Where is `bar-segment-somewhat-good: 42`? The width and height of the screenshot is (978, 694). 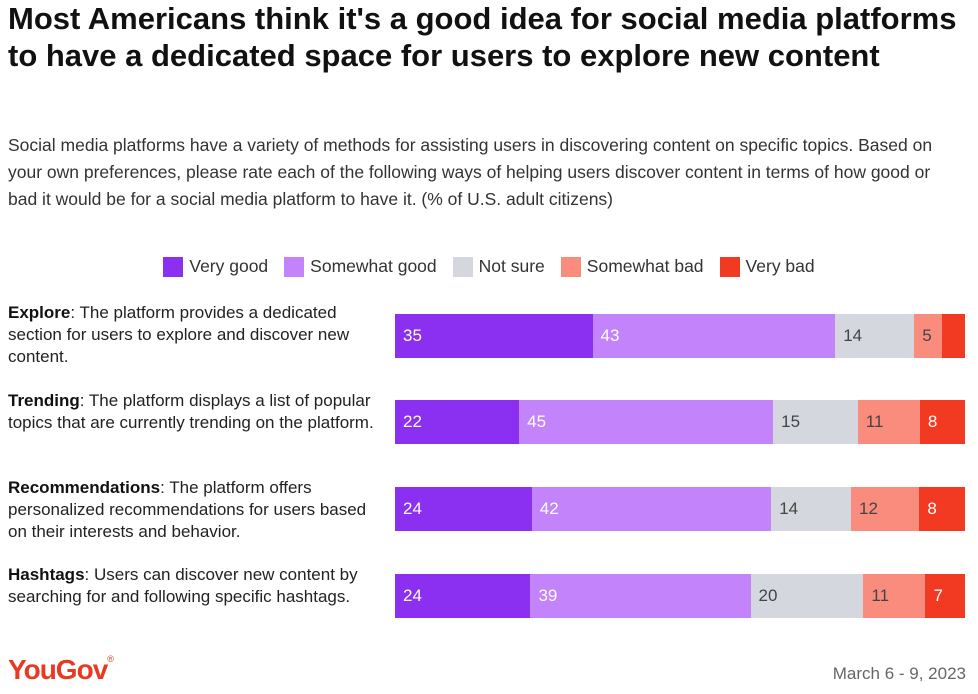
bar-segment-somewhat-good: 42 is located at coordinates (651, 509).